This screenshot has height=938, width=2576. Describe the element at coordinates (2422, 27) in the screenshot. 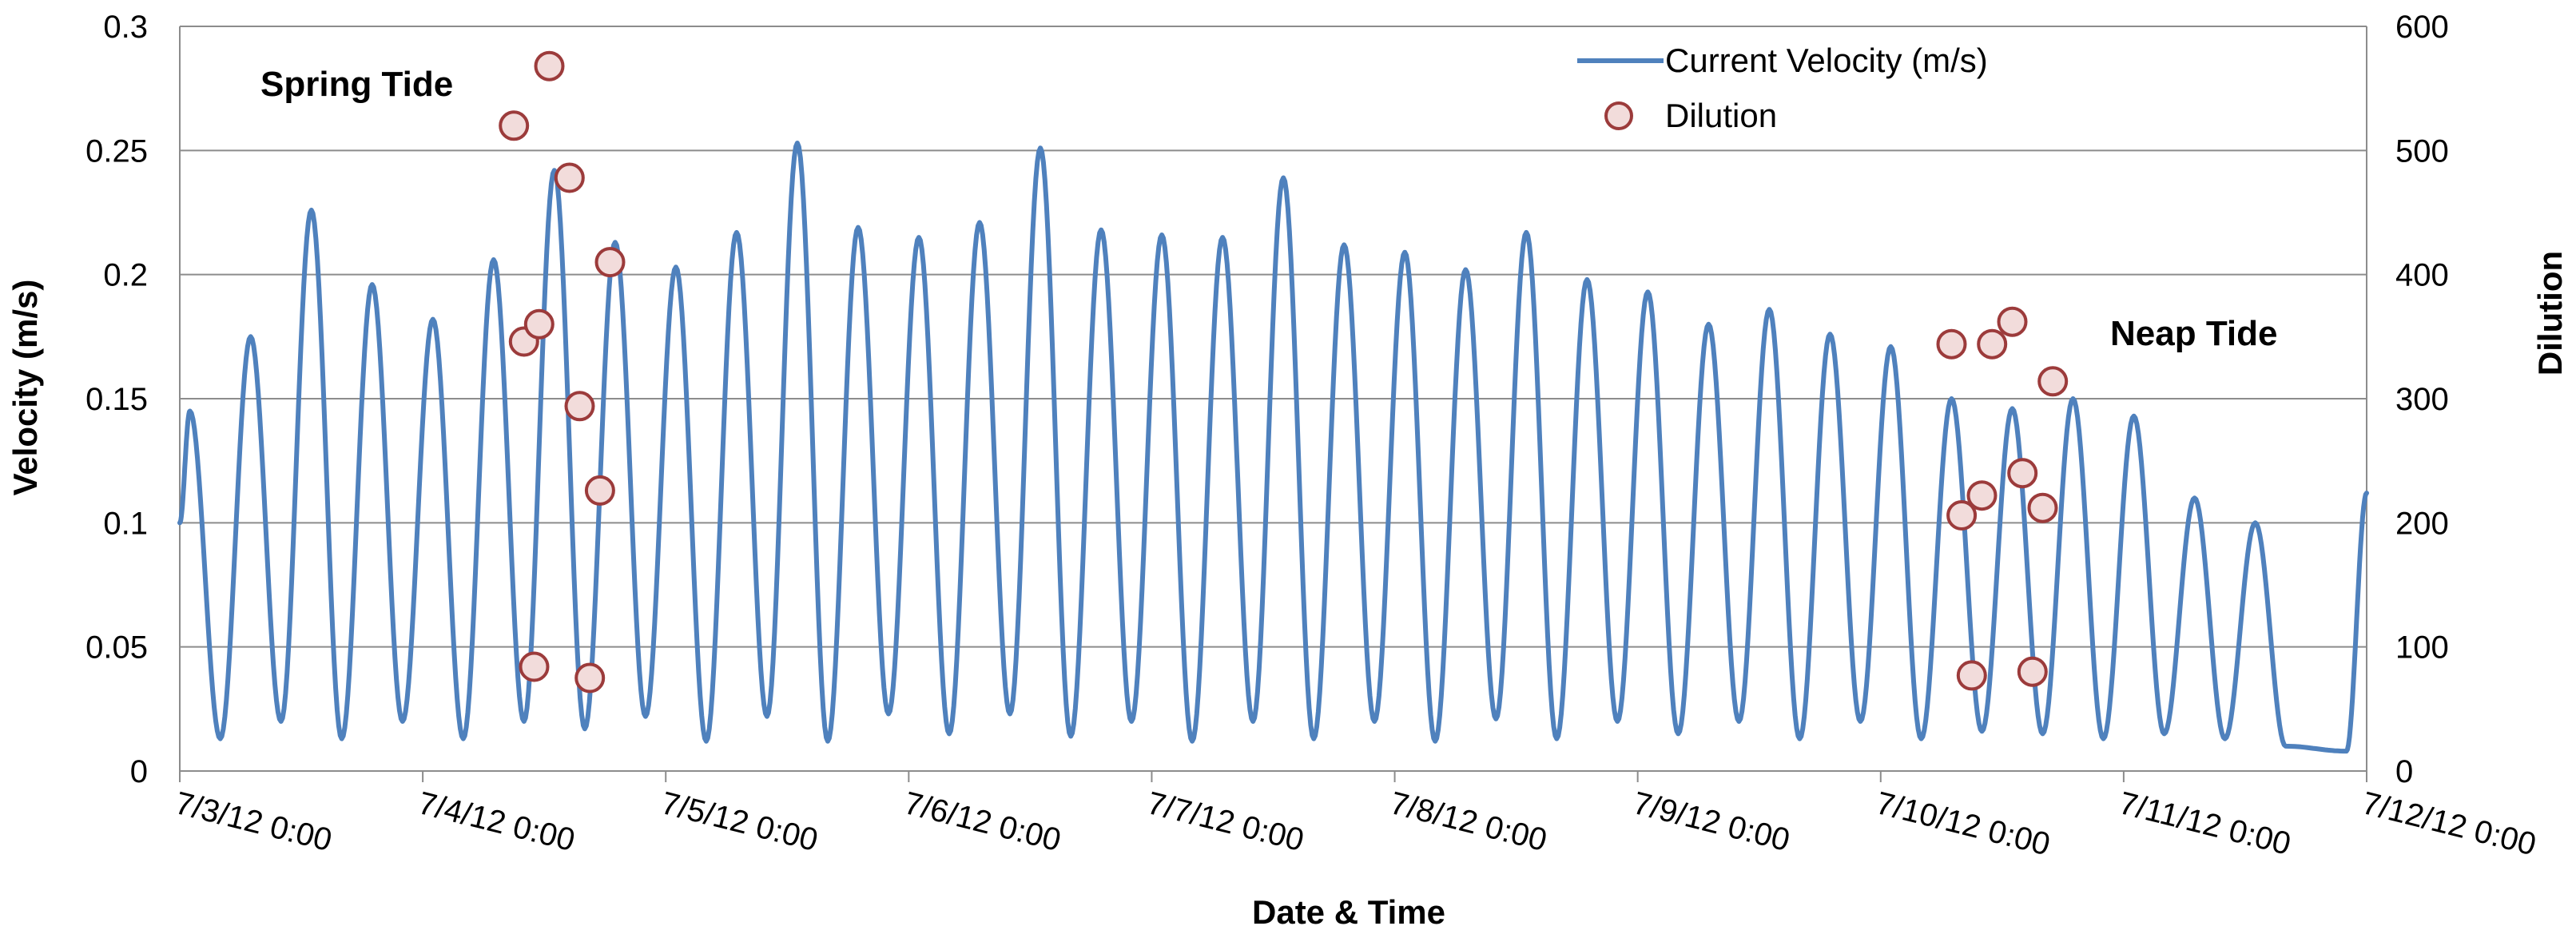

I see `y2-tick-label: 600` at that location.